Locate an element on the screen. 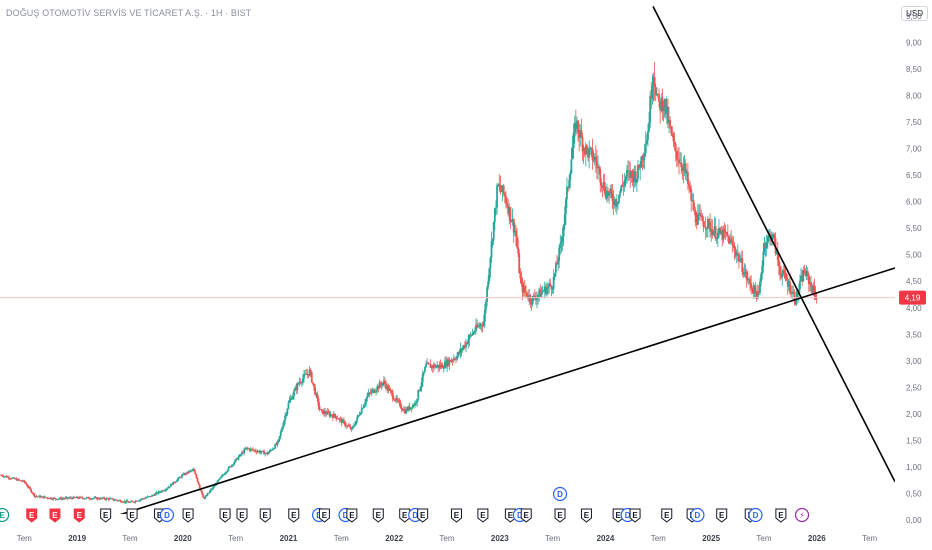  event-marker-split is located at coordinates (802, 515).